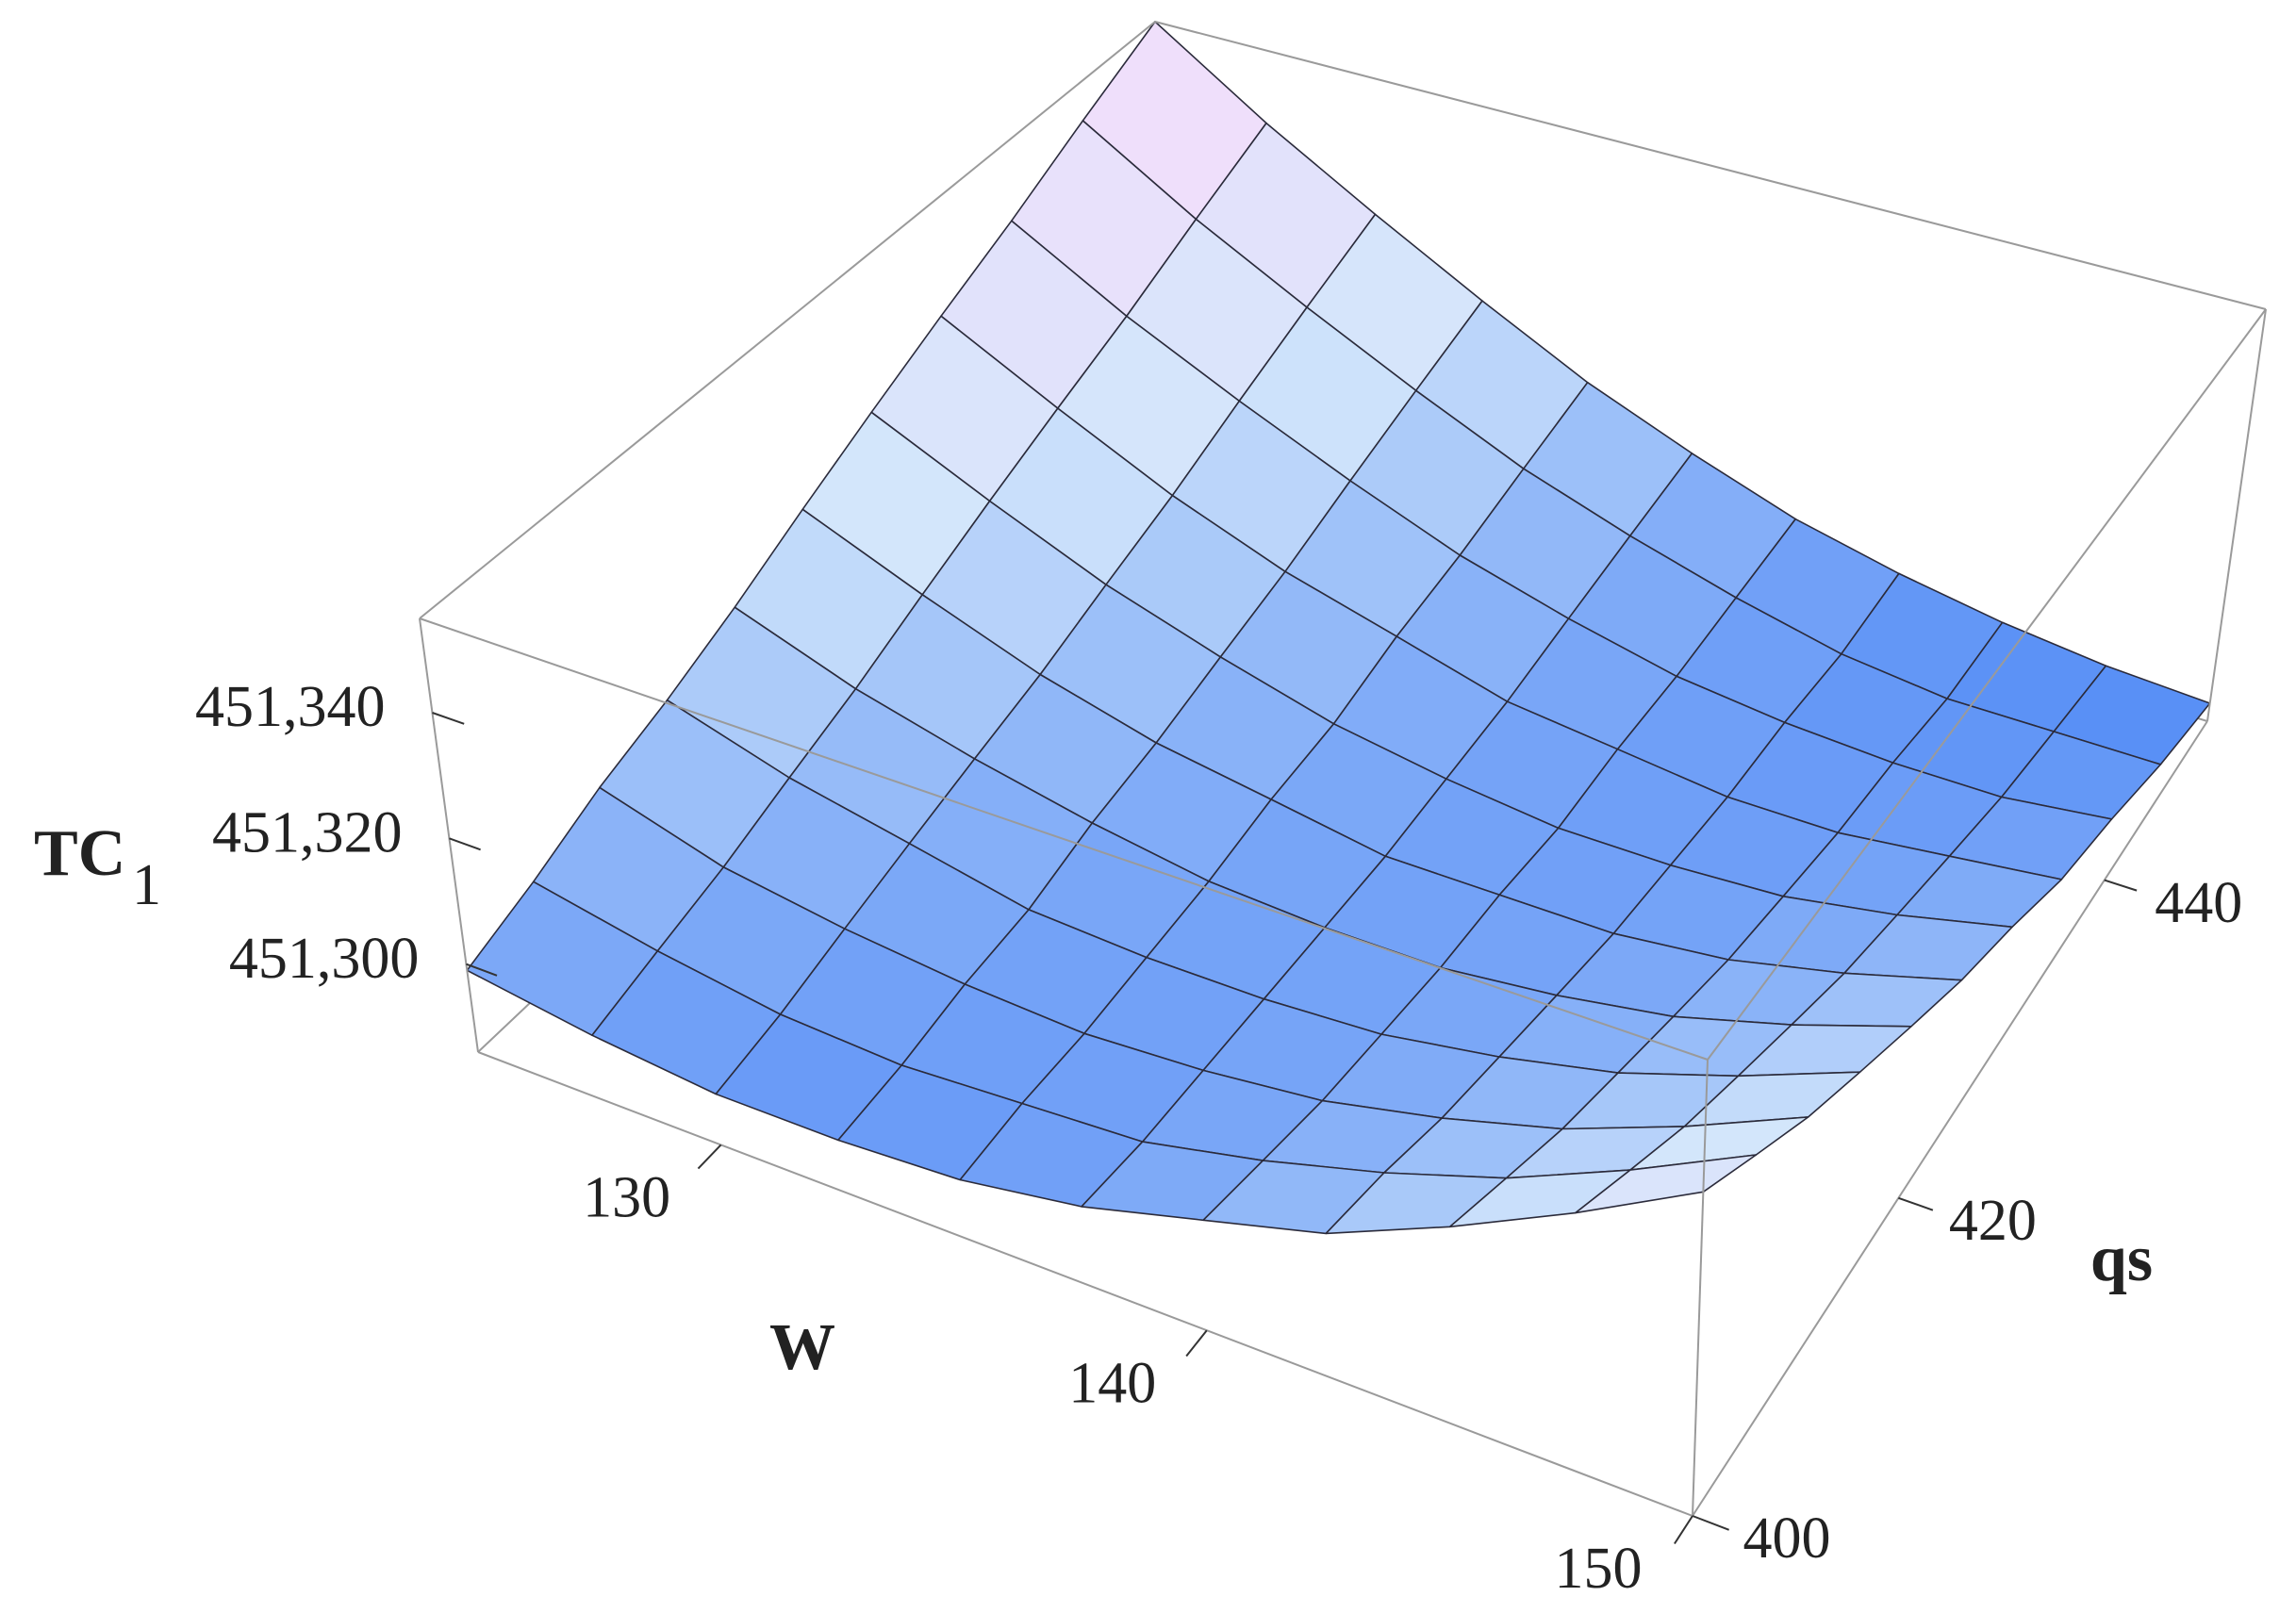 The image size is (2296, 1613). I want to click on z-axis-label-subscript: 1, so click(146, 885).